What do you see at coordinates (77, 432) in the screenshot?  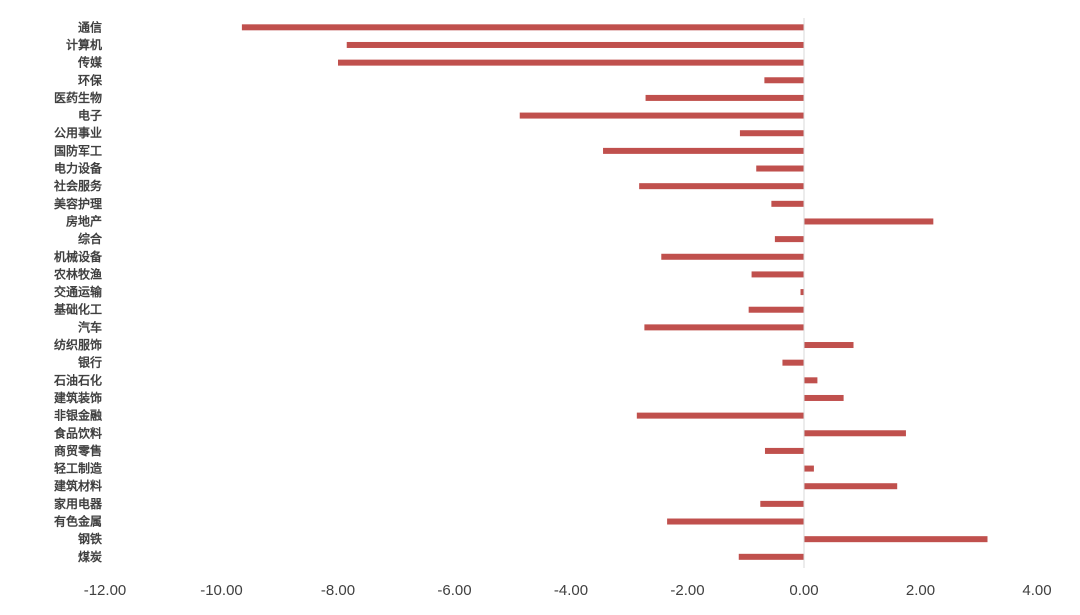 I see `category-label: 食品饮料` at bounding box center [77, 432].